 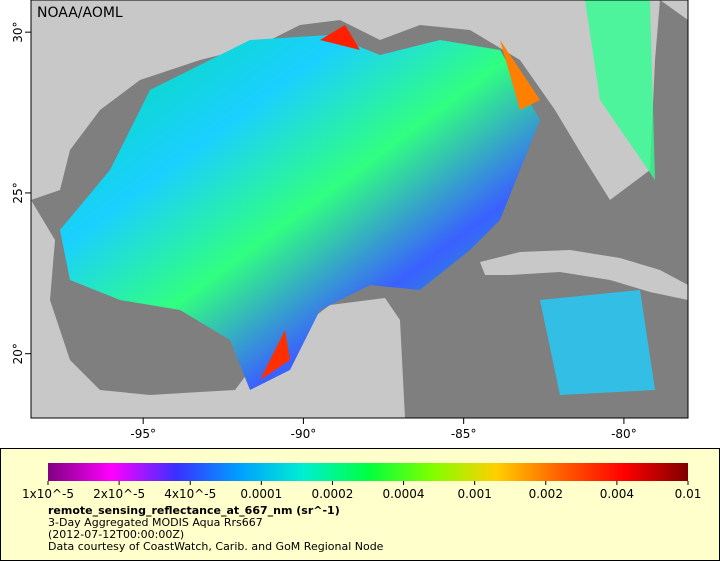 I want to click on caption-line: (2012-07-12T00:00:00Z), so click(x=116, y=534).